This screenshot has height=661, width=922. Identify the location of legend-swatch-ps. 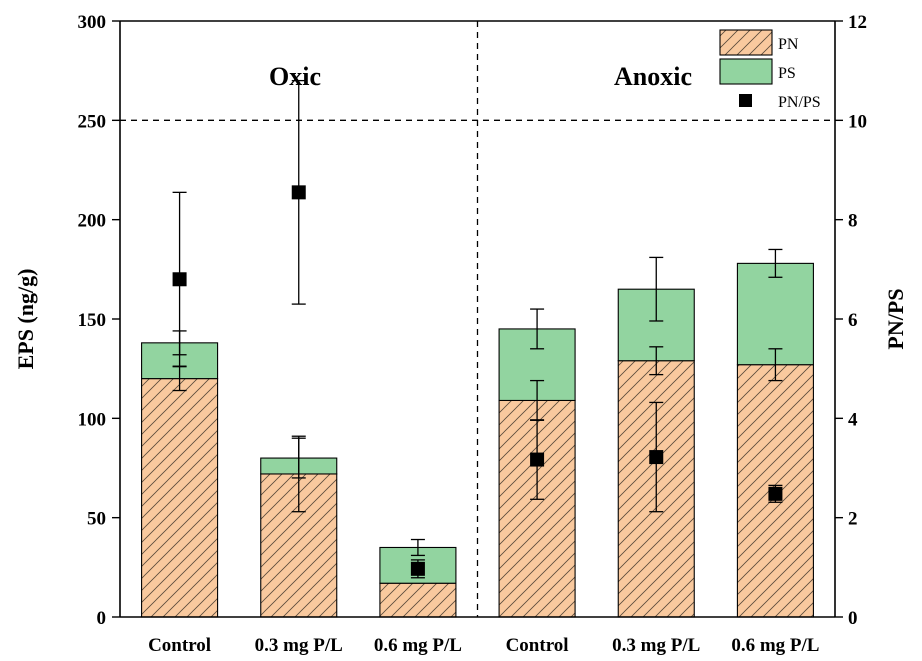
(746, 71).